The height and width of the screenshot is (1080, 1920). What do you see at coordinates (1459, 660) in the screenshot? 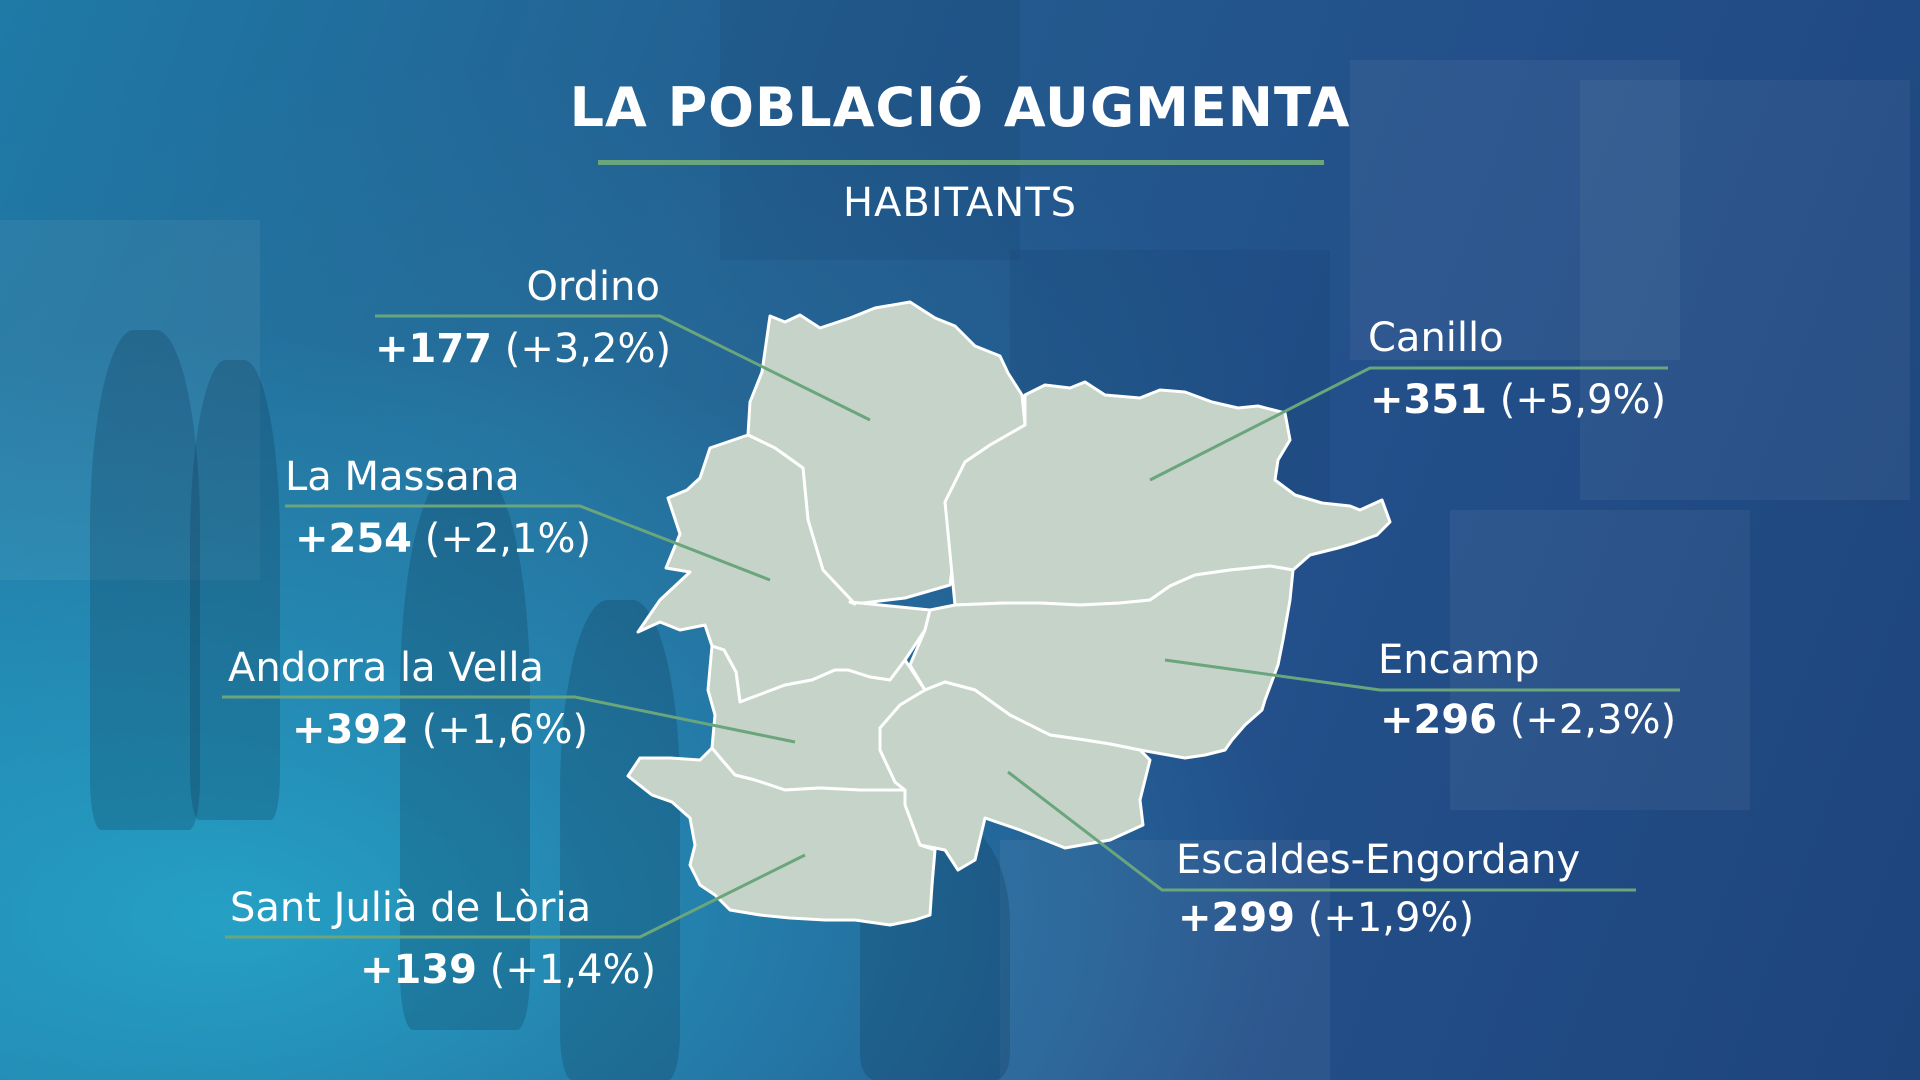
I see `label-encamp-name: Encamp` at bounding box center [1459, 660].